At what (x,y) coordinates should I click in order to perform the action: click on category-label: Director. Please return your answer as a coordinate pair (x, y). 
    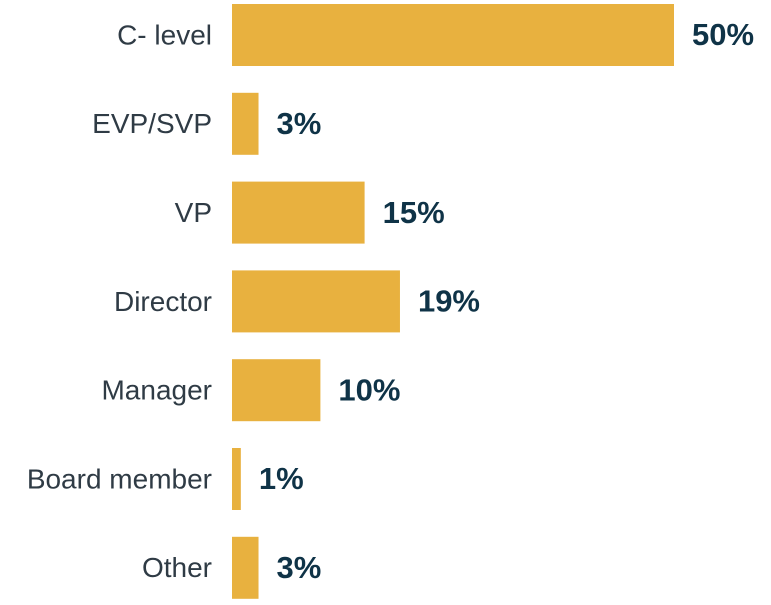
    Looking at the image, I should click on (163, 301).